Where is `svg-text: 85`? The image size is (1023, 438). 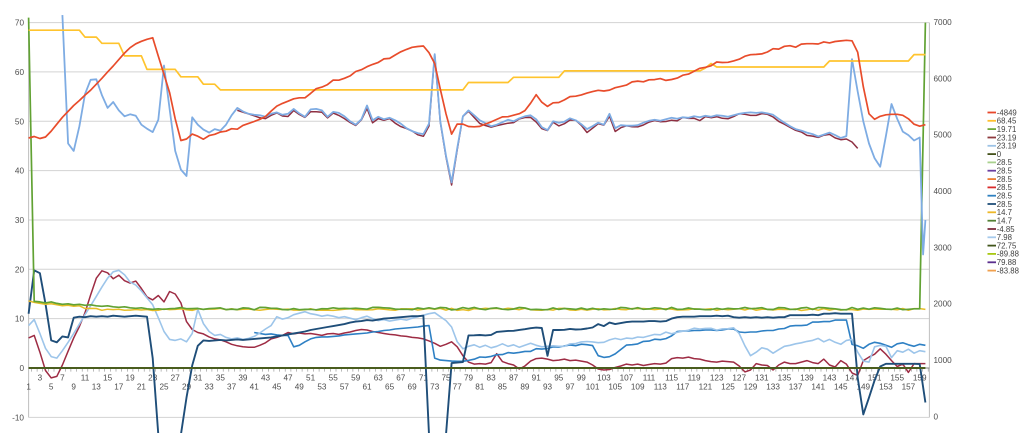 svg-text: 85 is located at coordinates (503, 387).